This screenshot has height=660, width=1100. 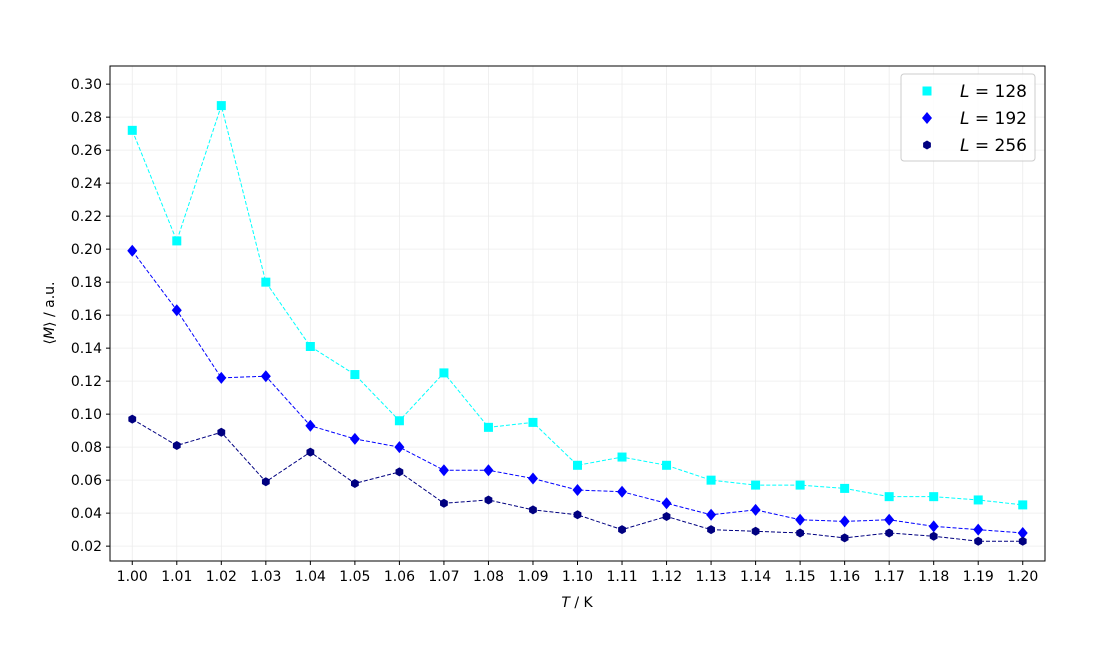 I want to click on x-axis-label: T / K, so click(x=577, y=603).